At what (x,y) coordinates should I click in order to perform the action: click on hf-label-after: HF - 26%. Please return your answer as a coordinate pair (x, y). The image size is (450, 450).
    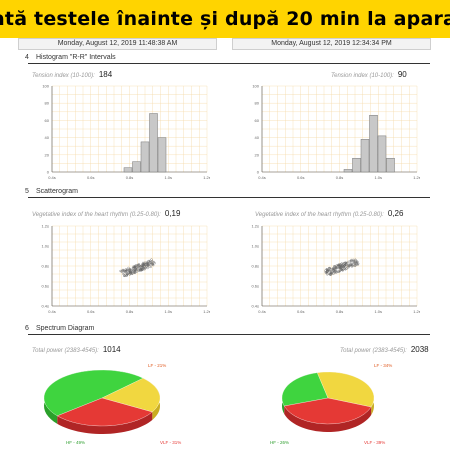
    Looking at the image, I should click on (280, 442).